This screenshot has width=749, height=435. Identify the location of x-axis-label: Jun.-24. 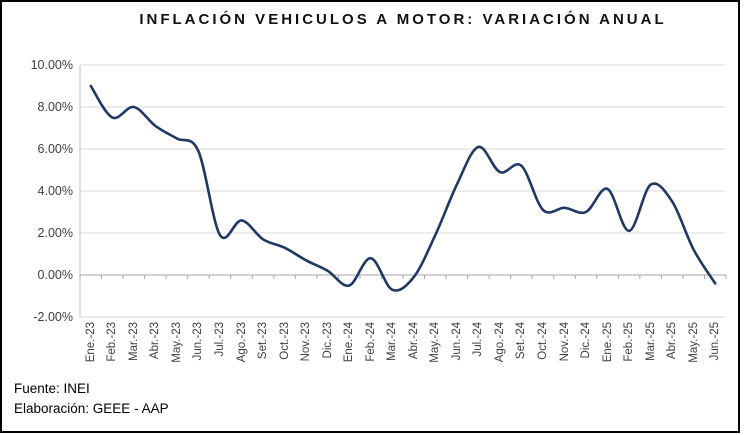
(456, 341).